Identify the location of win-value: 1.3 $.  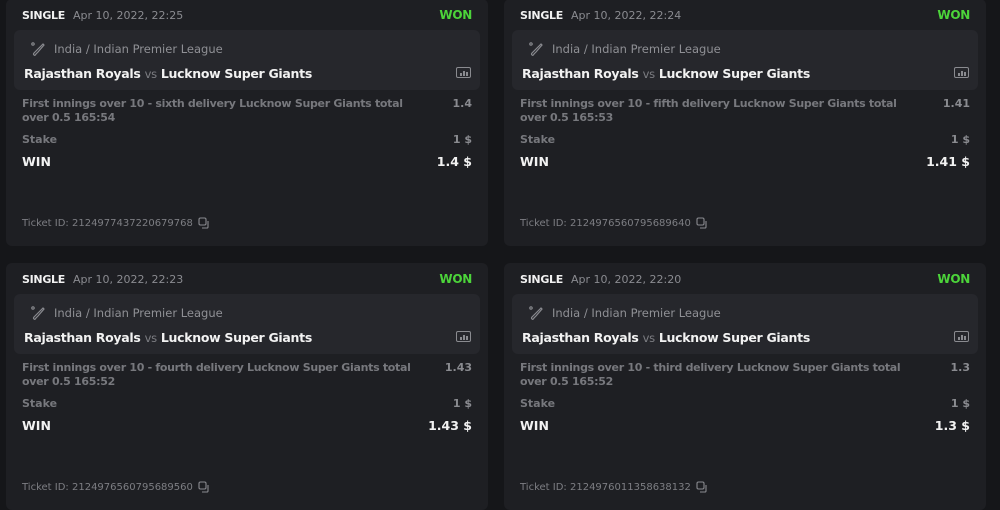
(952, 425).